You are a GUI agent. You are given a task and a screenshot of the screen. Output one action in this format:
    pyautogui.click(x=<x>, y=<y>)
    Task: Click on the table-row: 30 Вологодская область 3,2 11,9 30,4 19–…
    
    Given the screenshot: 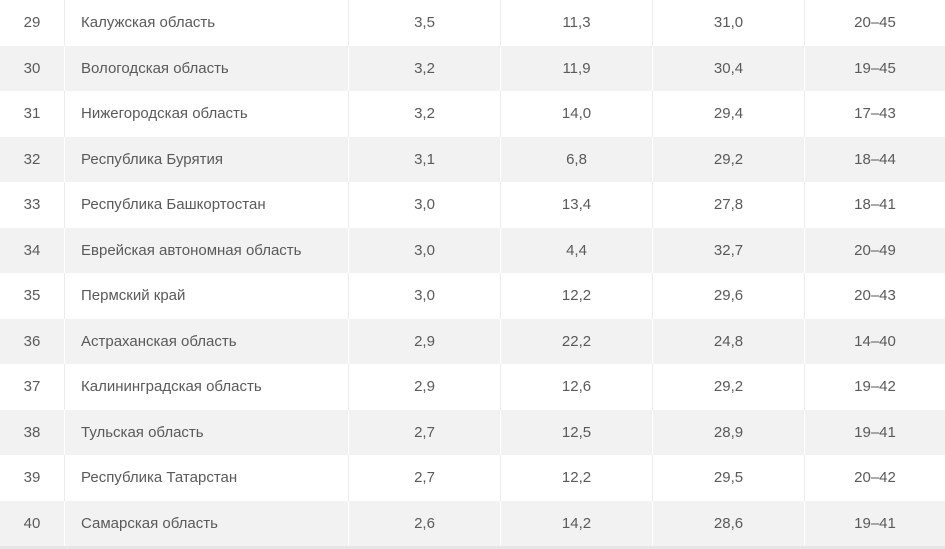 What is the action you would take?
    pyautogui.click(x=472, y=68)
    